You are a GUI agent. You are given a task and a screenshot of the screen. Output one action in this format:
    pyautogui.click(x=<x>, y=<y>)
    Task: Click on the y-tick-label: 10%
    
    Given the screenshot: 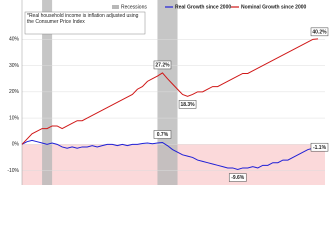 What is the action you would take?
    pyautogui.click(x=14, y=118)
    